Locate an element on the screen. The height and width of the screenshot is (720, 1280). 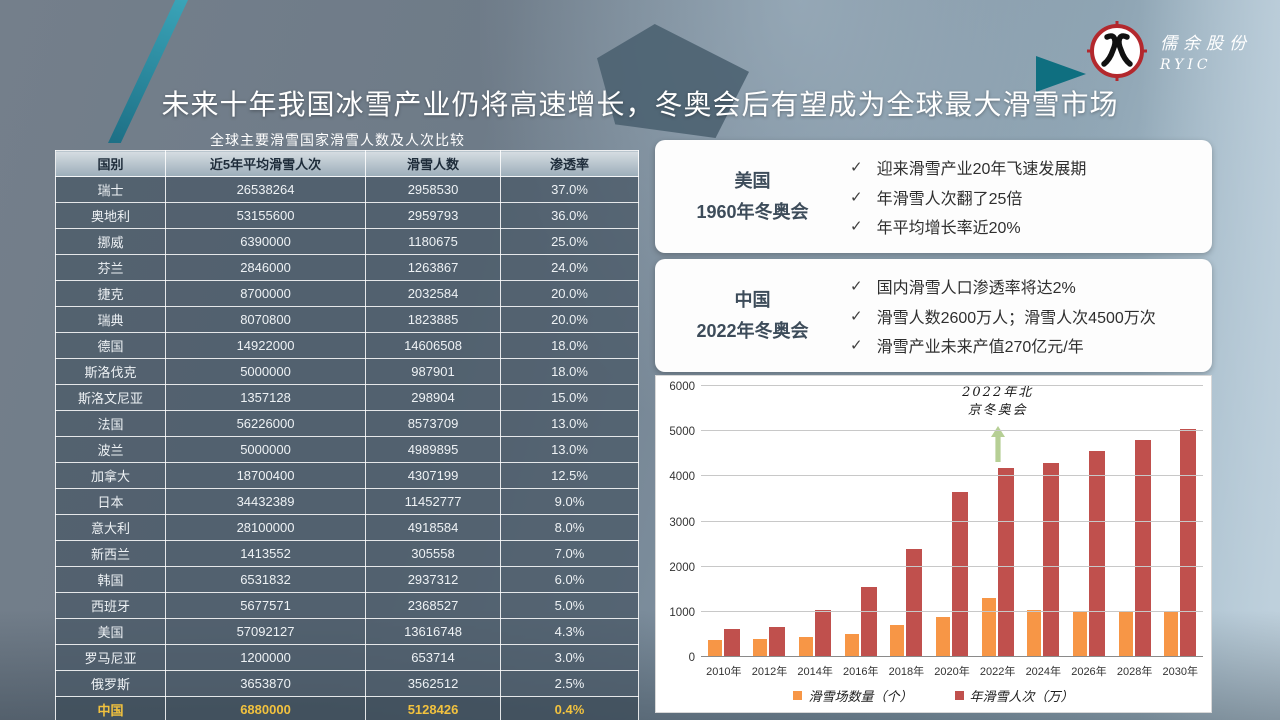
table-cell: 瑞典 is located at coordinates (110, 319).